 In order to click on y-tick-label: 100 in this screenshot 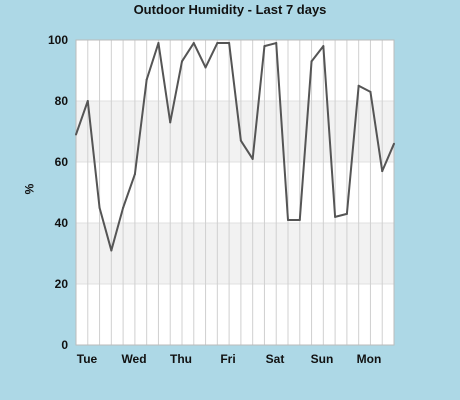, I will do `click(58, 40)`.